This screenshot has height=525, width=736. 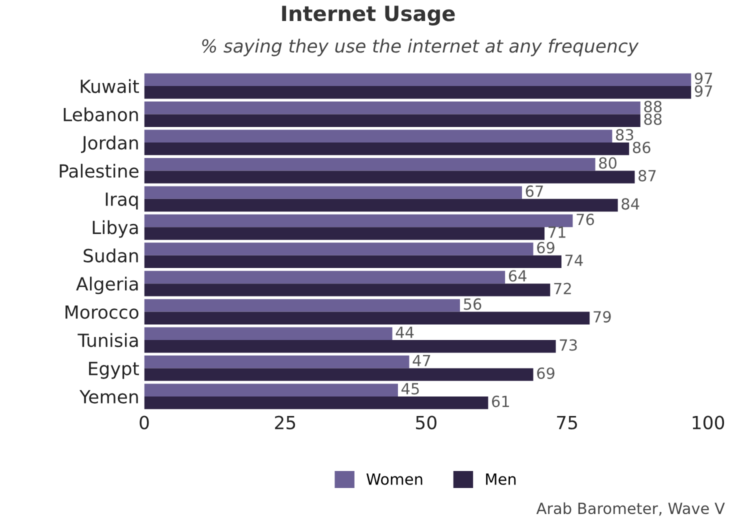 I want to click on data-label: 61, so click(x=500, y=402).